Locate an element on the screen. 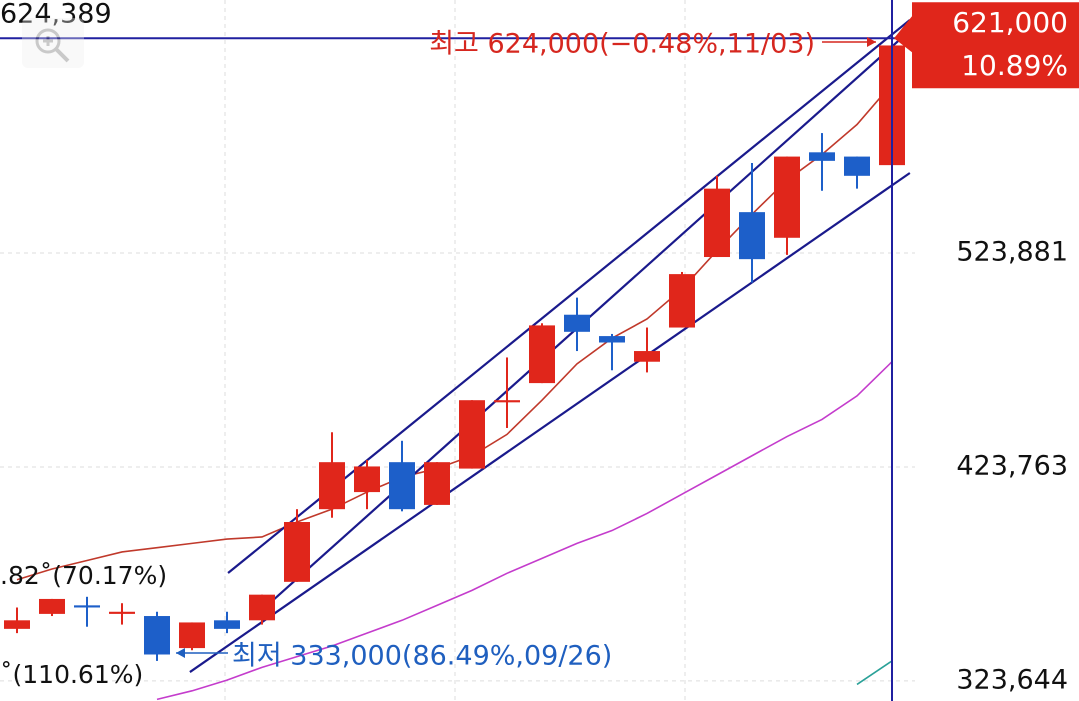 Image resolution: width=1079 pixels, height=701 pixels. zoom-button is located at coordinates (53, 43).